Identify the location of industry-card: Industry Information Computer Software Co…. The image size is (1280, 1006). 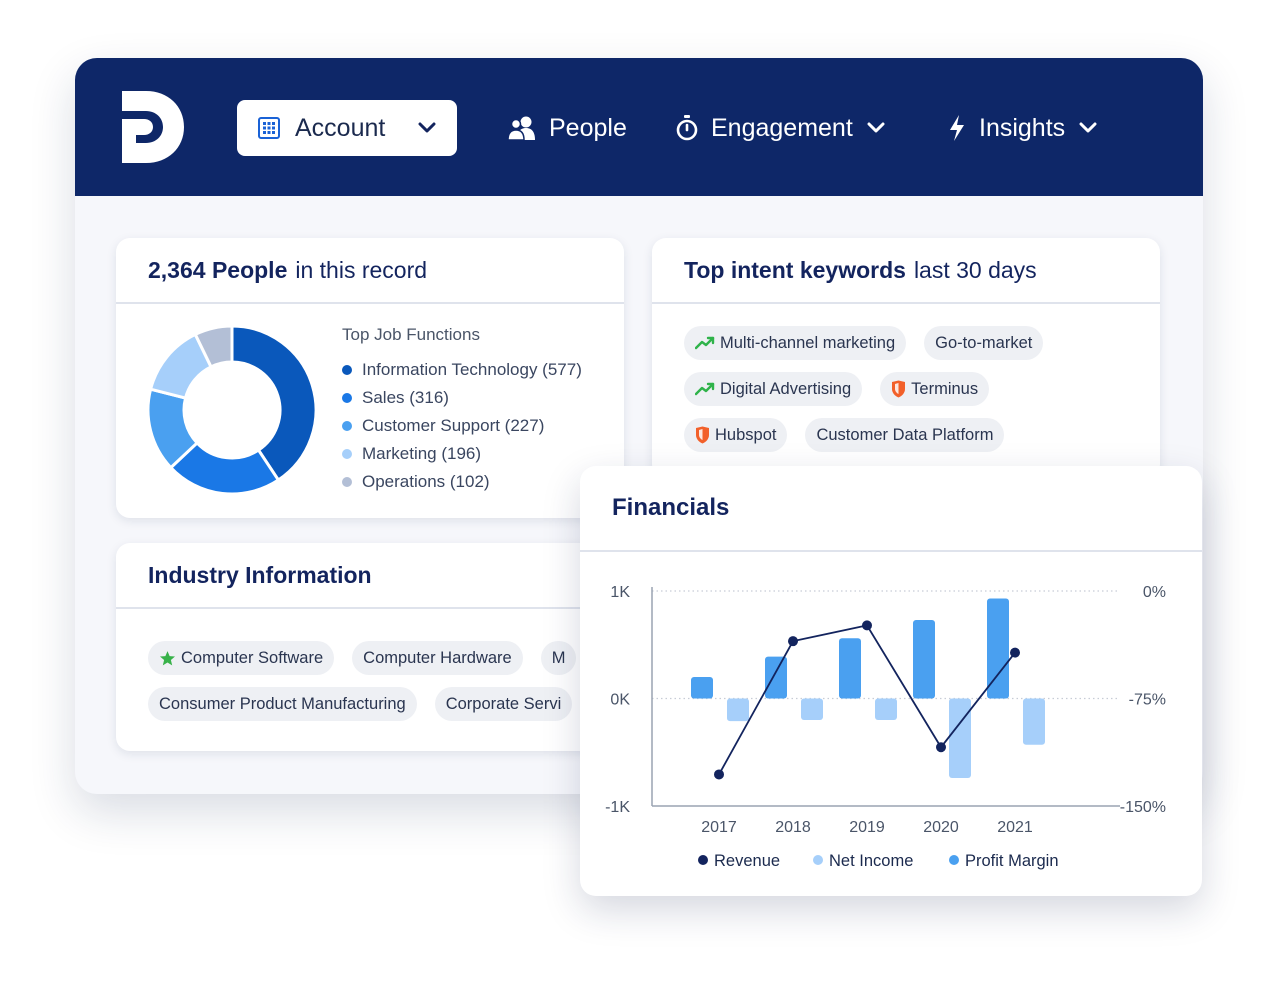
(370, 647).